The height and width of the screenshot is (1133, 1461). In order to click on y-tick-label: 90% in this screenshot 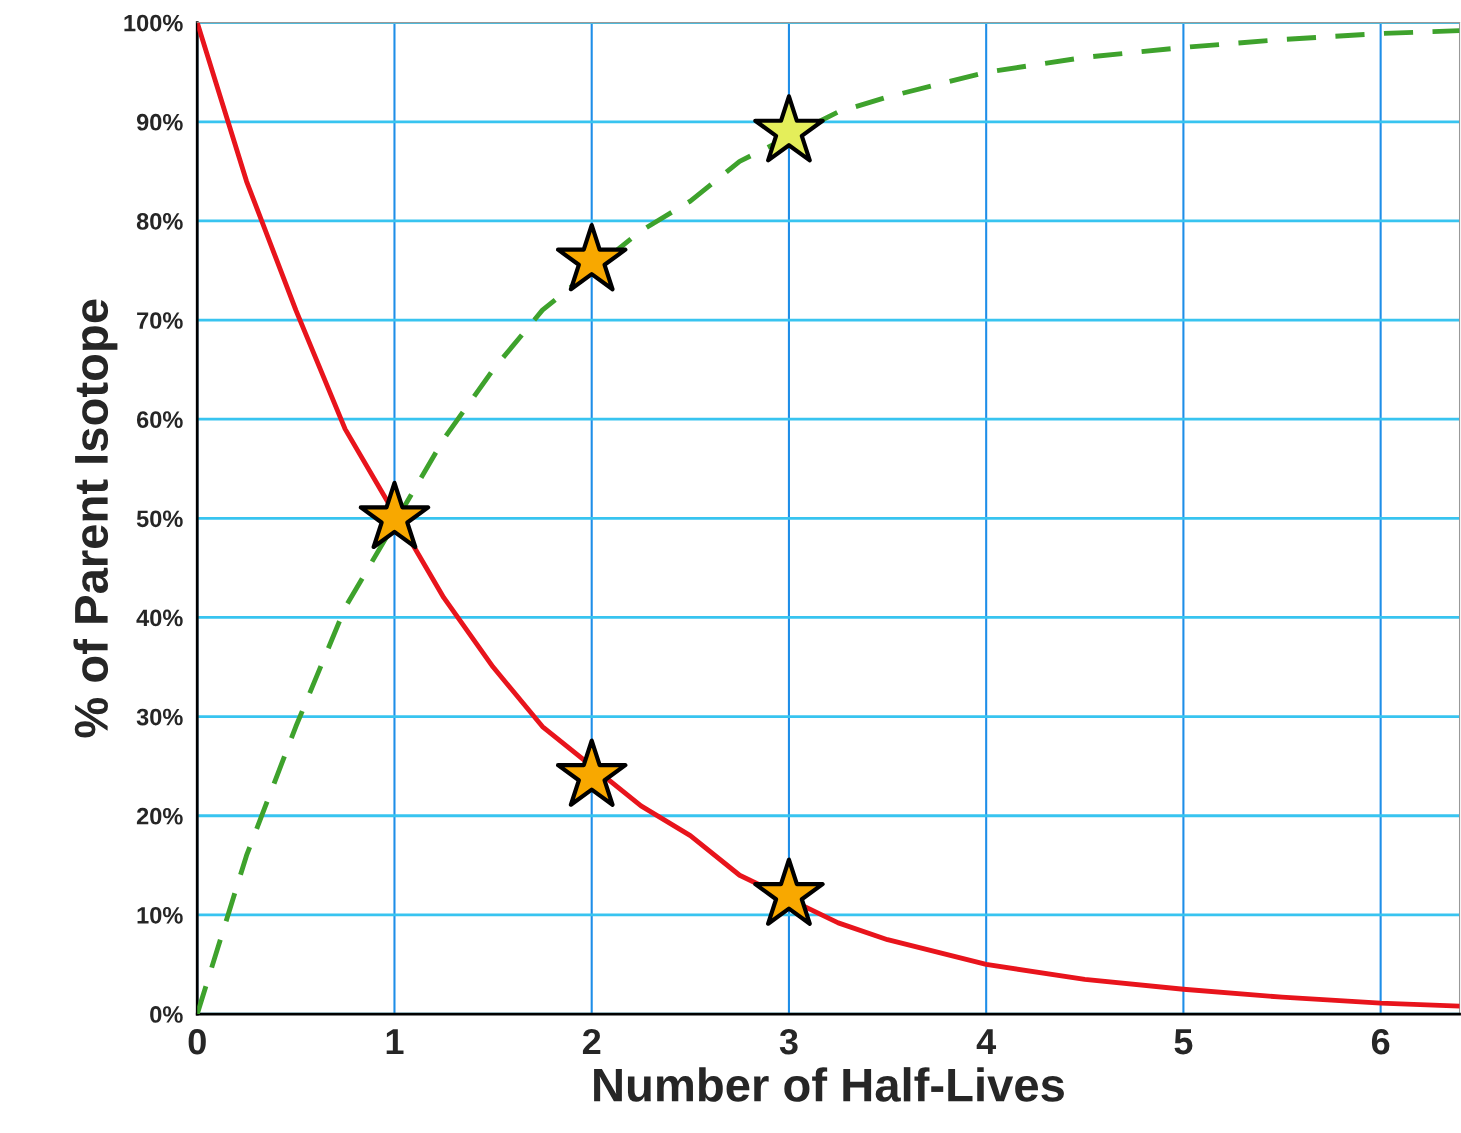, I will do `click(159, 122)`.